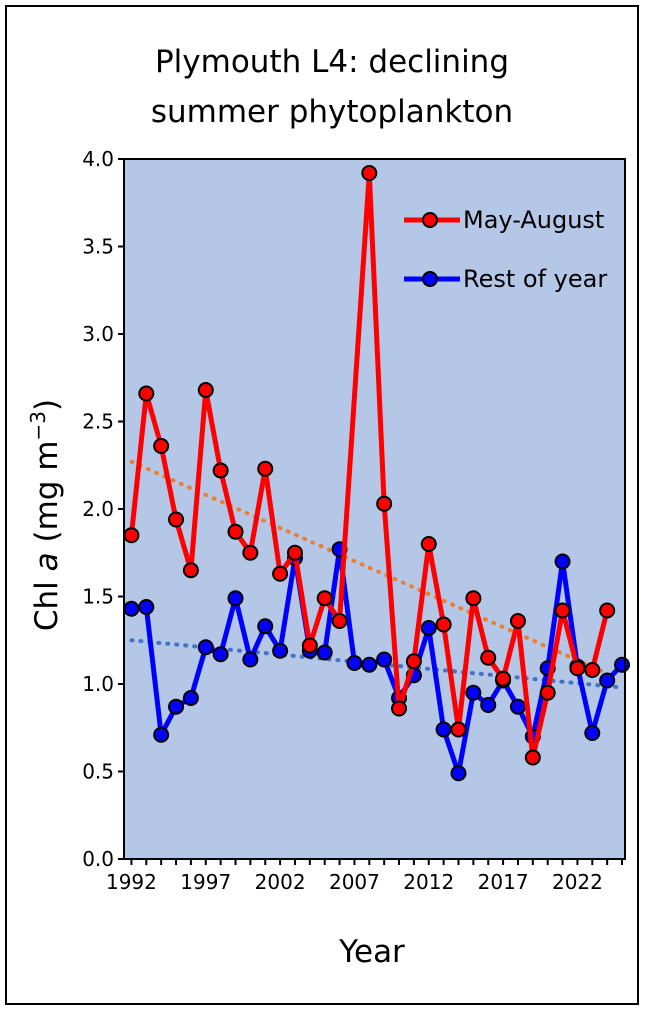  I want to click on x-tick-label: 2022, so click(577, 882).